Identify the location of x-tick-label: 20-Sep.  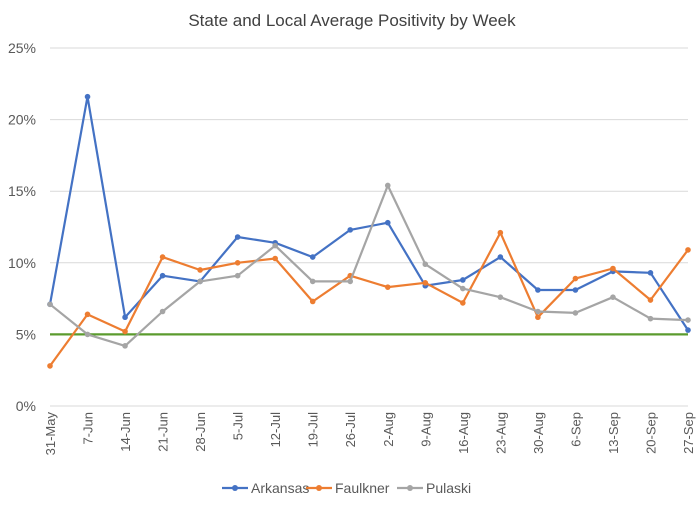
(650, 433).